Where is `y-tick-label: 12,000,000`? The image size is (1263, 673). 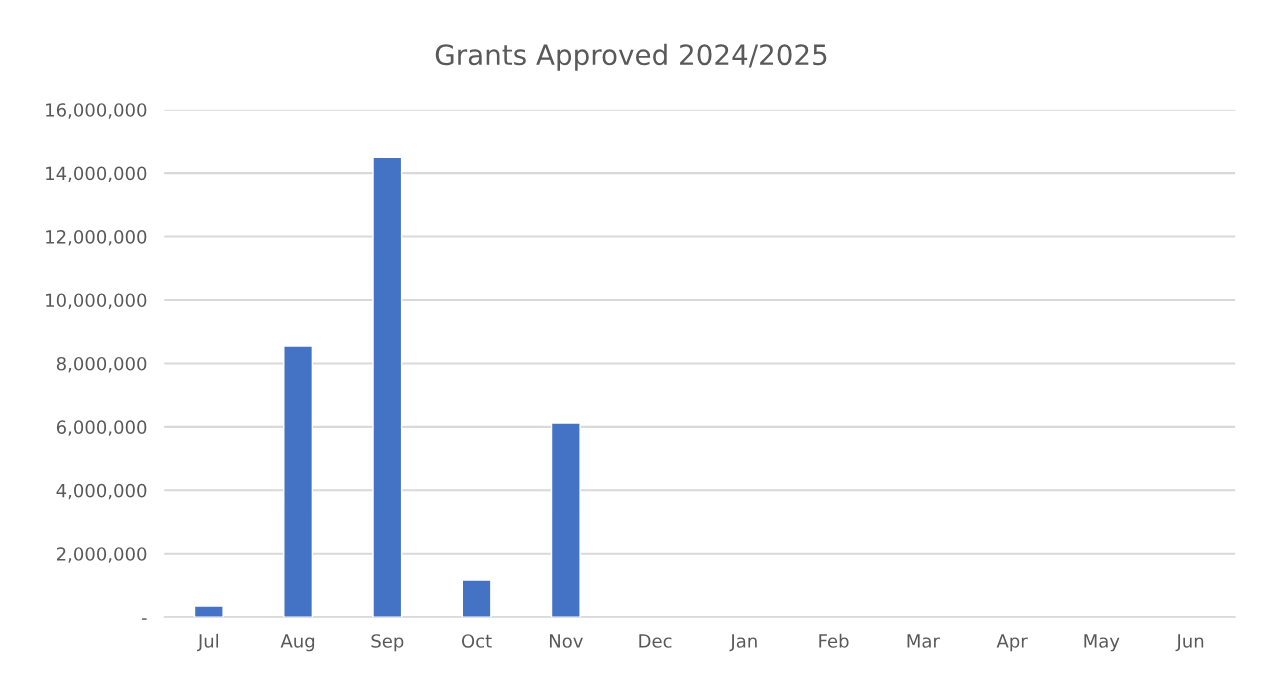 y-tick-label: 12,000,000 is located at coordinates (96, 238).